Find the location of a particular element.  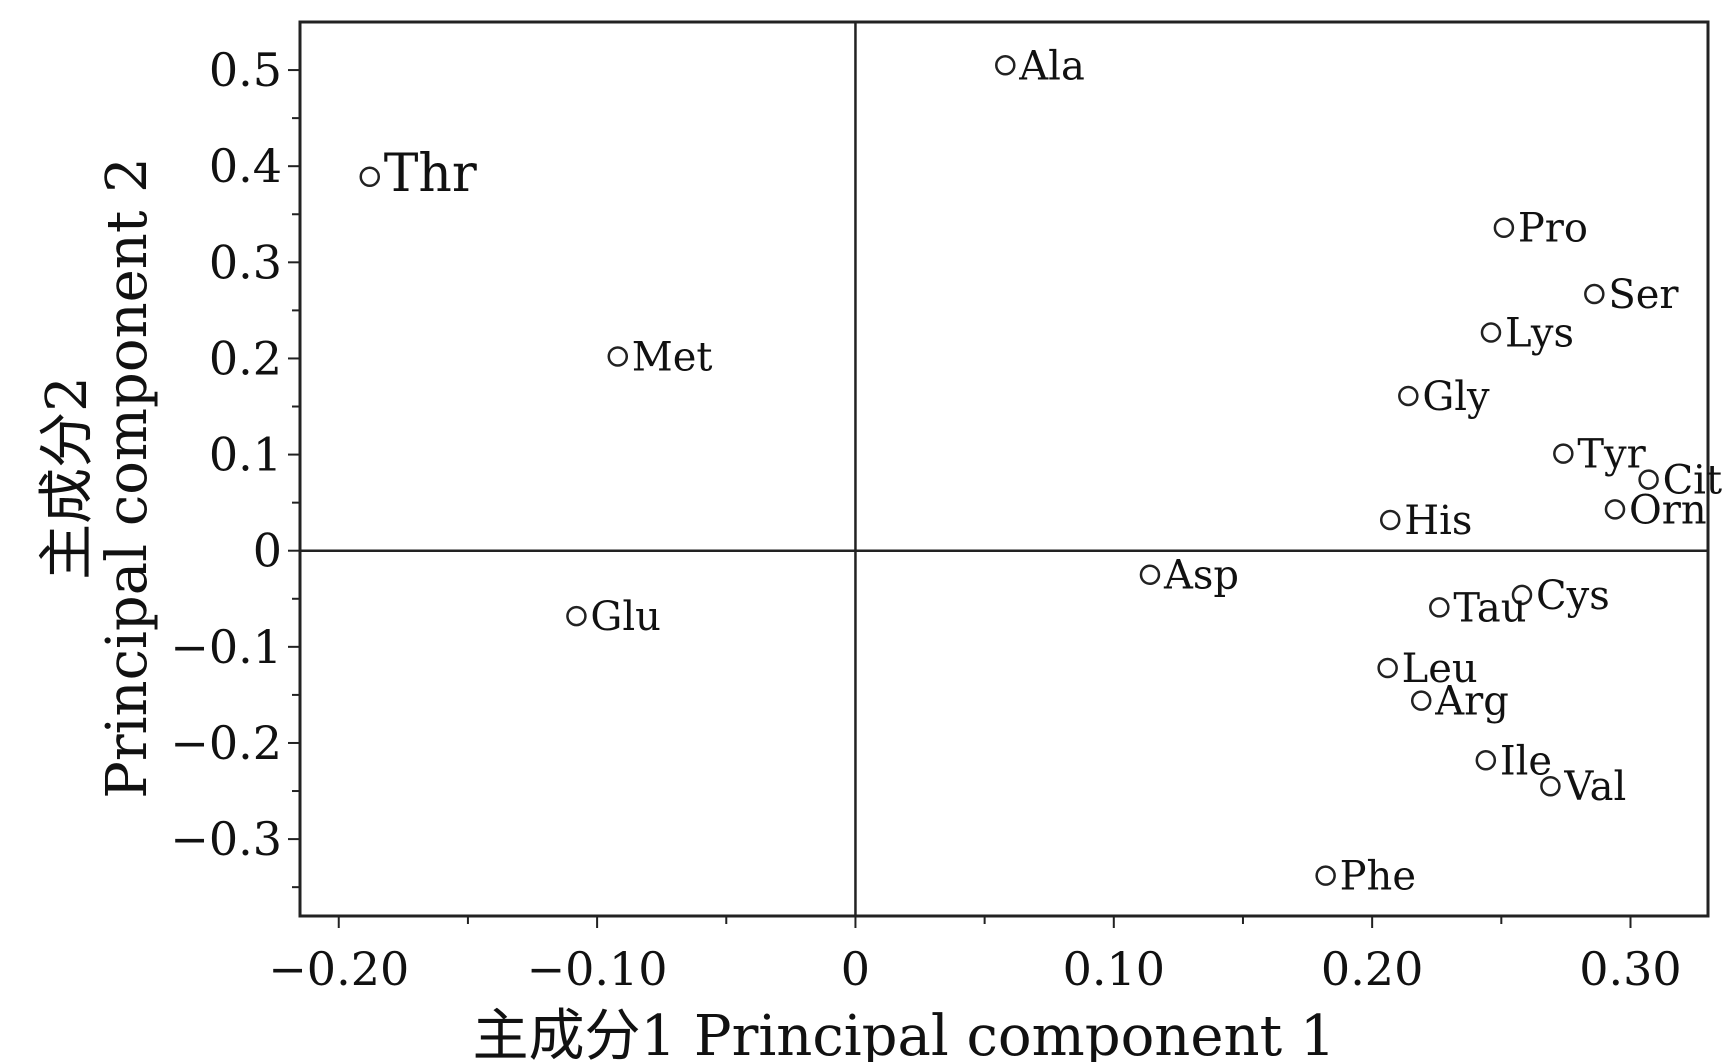

y-axis-title-zh: 主成分2 is located at coordinates (67, 478).